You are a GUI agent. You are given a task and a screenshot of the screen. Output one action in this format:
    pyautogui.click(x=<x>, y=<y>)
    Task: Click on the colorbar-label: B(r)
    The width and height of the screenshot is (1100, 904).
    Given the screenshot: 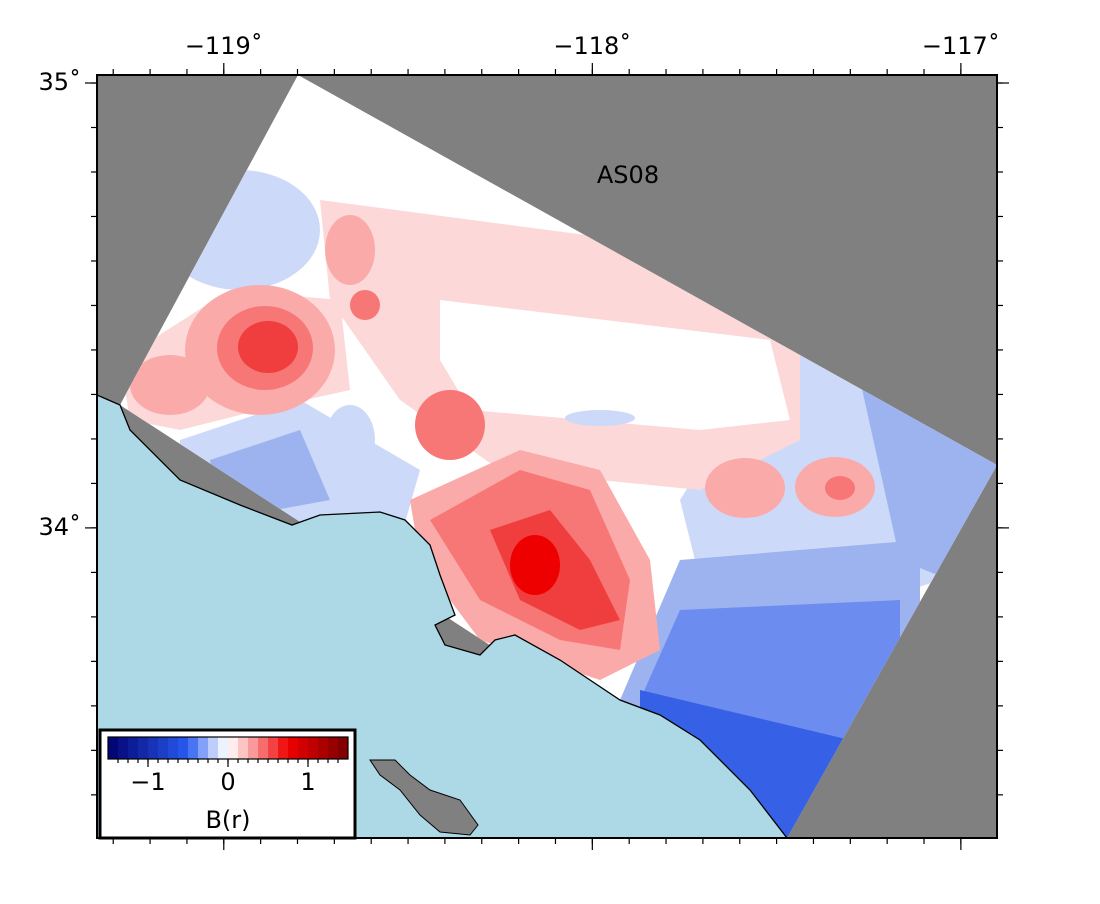 What is the action you would take?
    pyautogui.click(x=227, y=820)
    